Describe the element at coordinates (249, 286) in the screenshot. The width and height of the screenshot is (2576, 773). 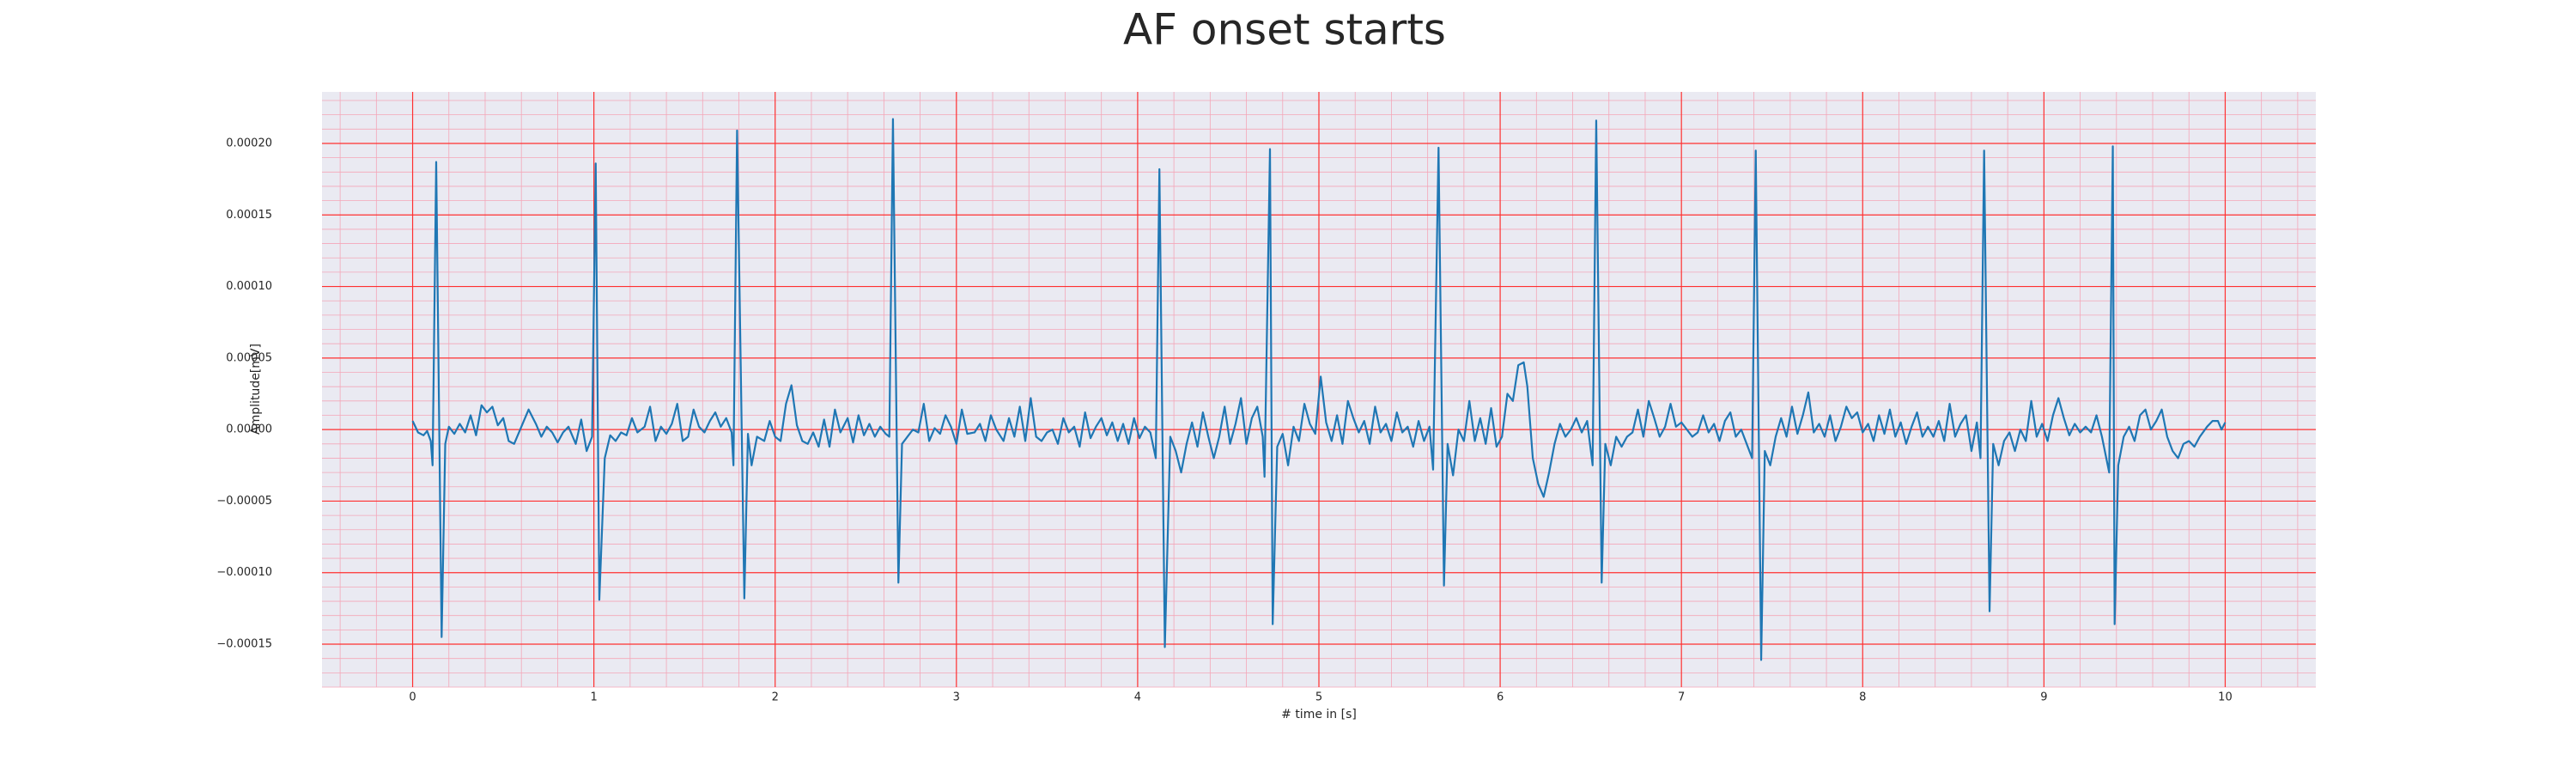
I see `y-tick-label: 0.00010` at that location.